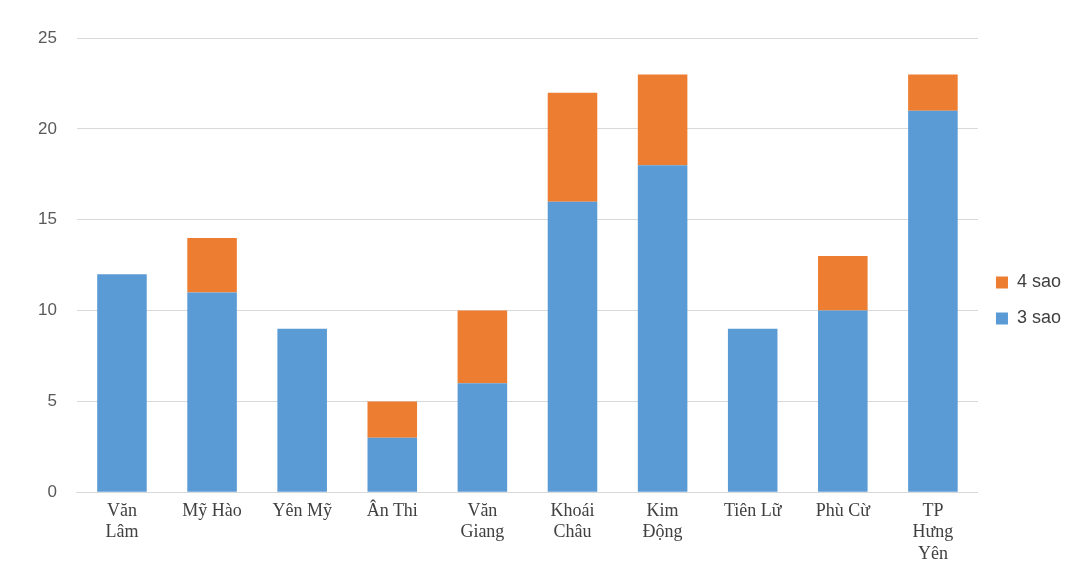 Image resolution: width=1089 pixels, height=586 pixels. What do you see at coordinates (212, 509) in the screenshot?
I see `x-tick-label: Mỹ Hào` at bounding box center [212, 509].